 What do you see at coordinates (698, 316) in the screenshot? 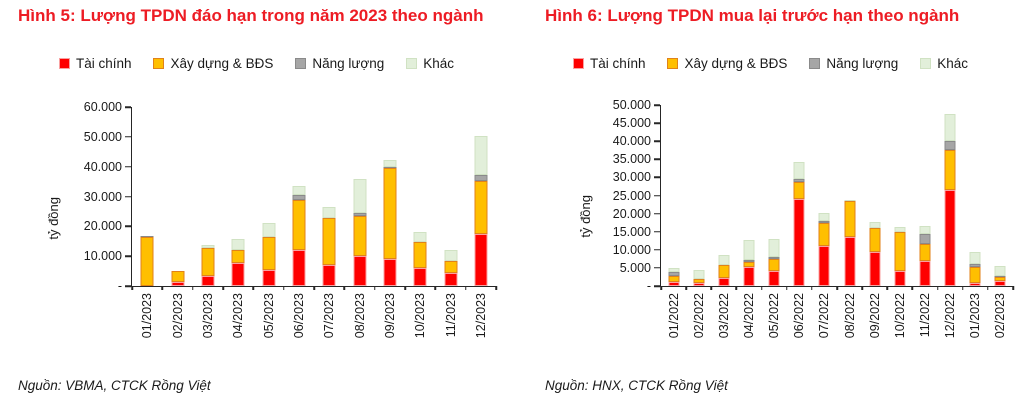
I see `x-tick-label-text: 02/2022` at bounding box center [698, 316].